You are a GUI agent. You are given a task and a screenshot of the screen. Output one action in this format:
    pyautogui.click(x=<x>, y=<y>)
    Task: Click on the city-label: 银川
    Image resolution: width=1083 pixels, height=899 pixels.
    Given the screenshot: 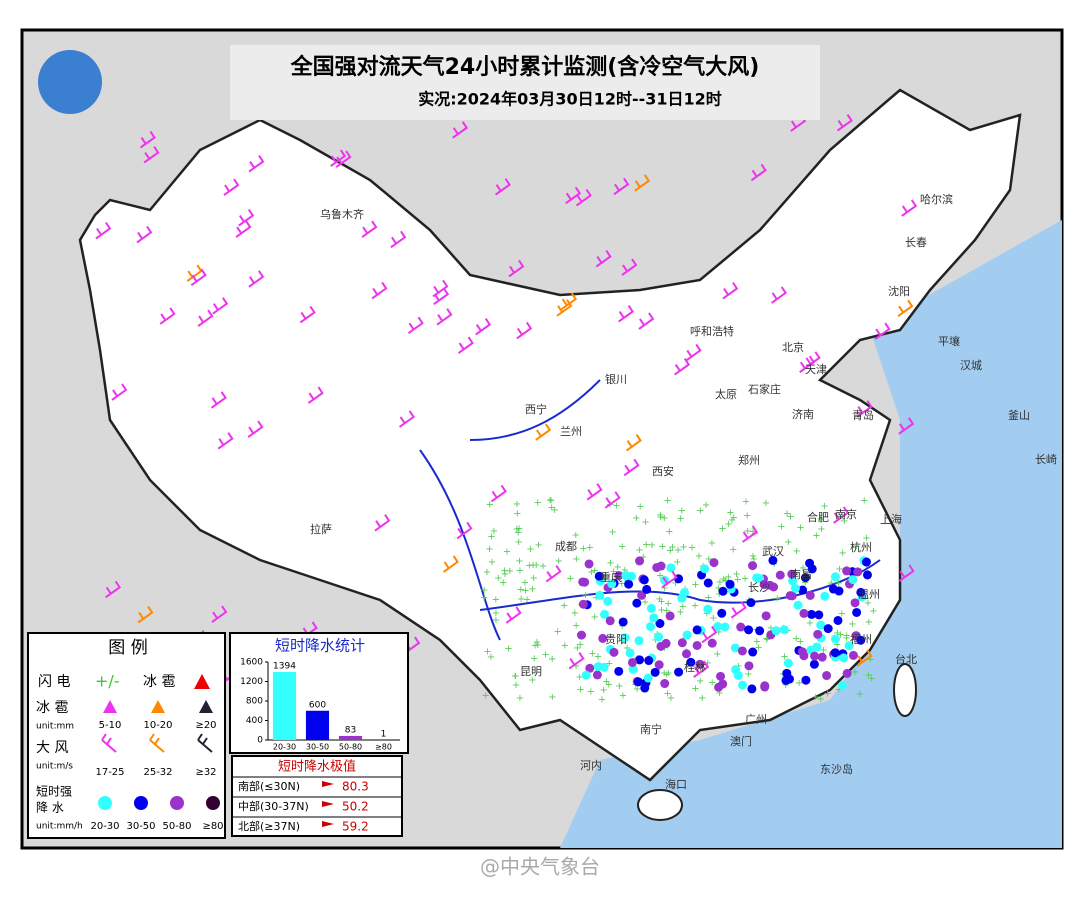 What is the action you would take?
    pyautogui.click(x=616, y=379)
    